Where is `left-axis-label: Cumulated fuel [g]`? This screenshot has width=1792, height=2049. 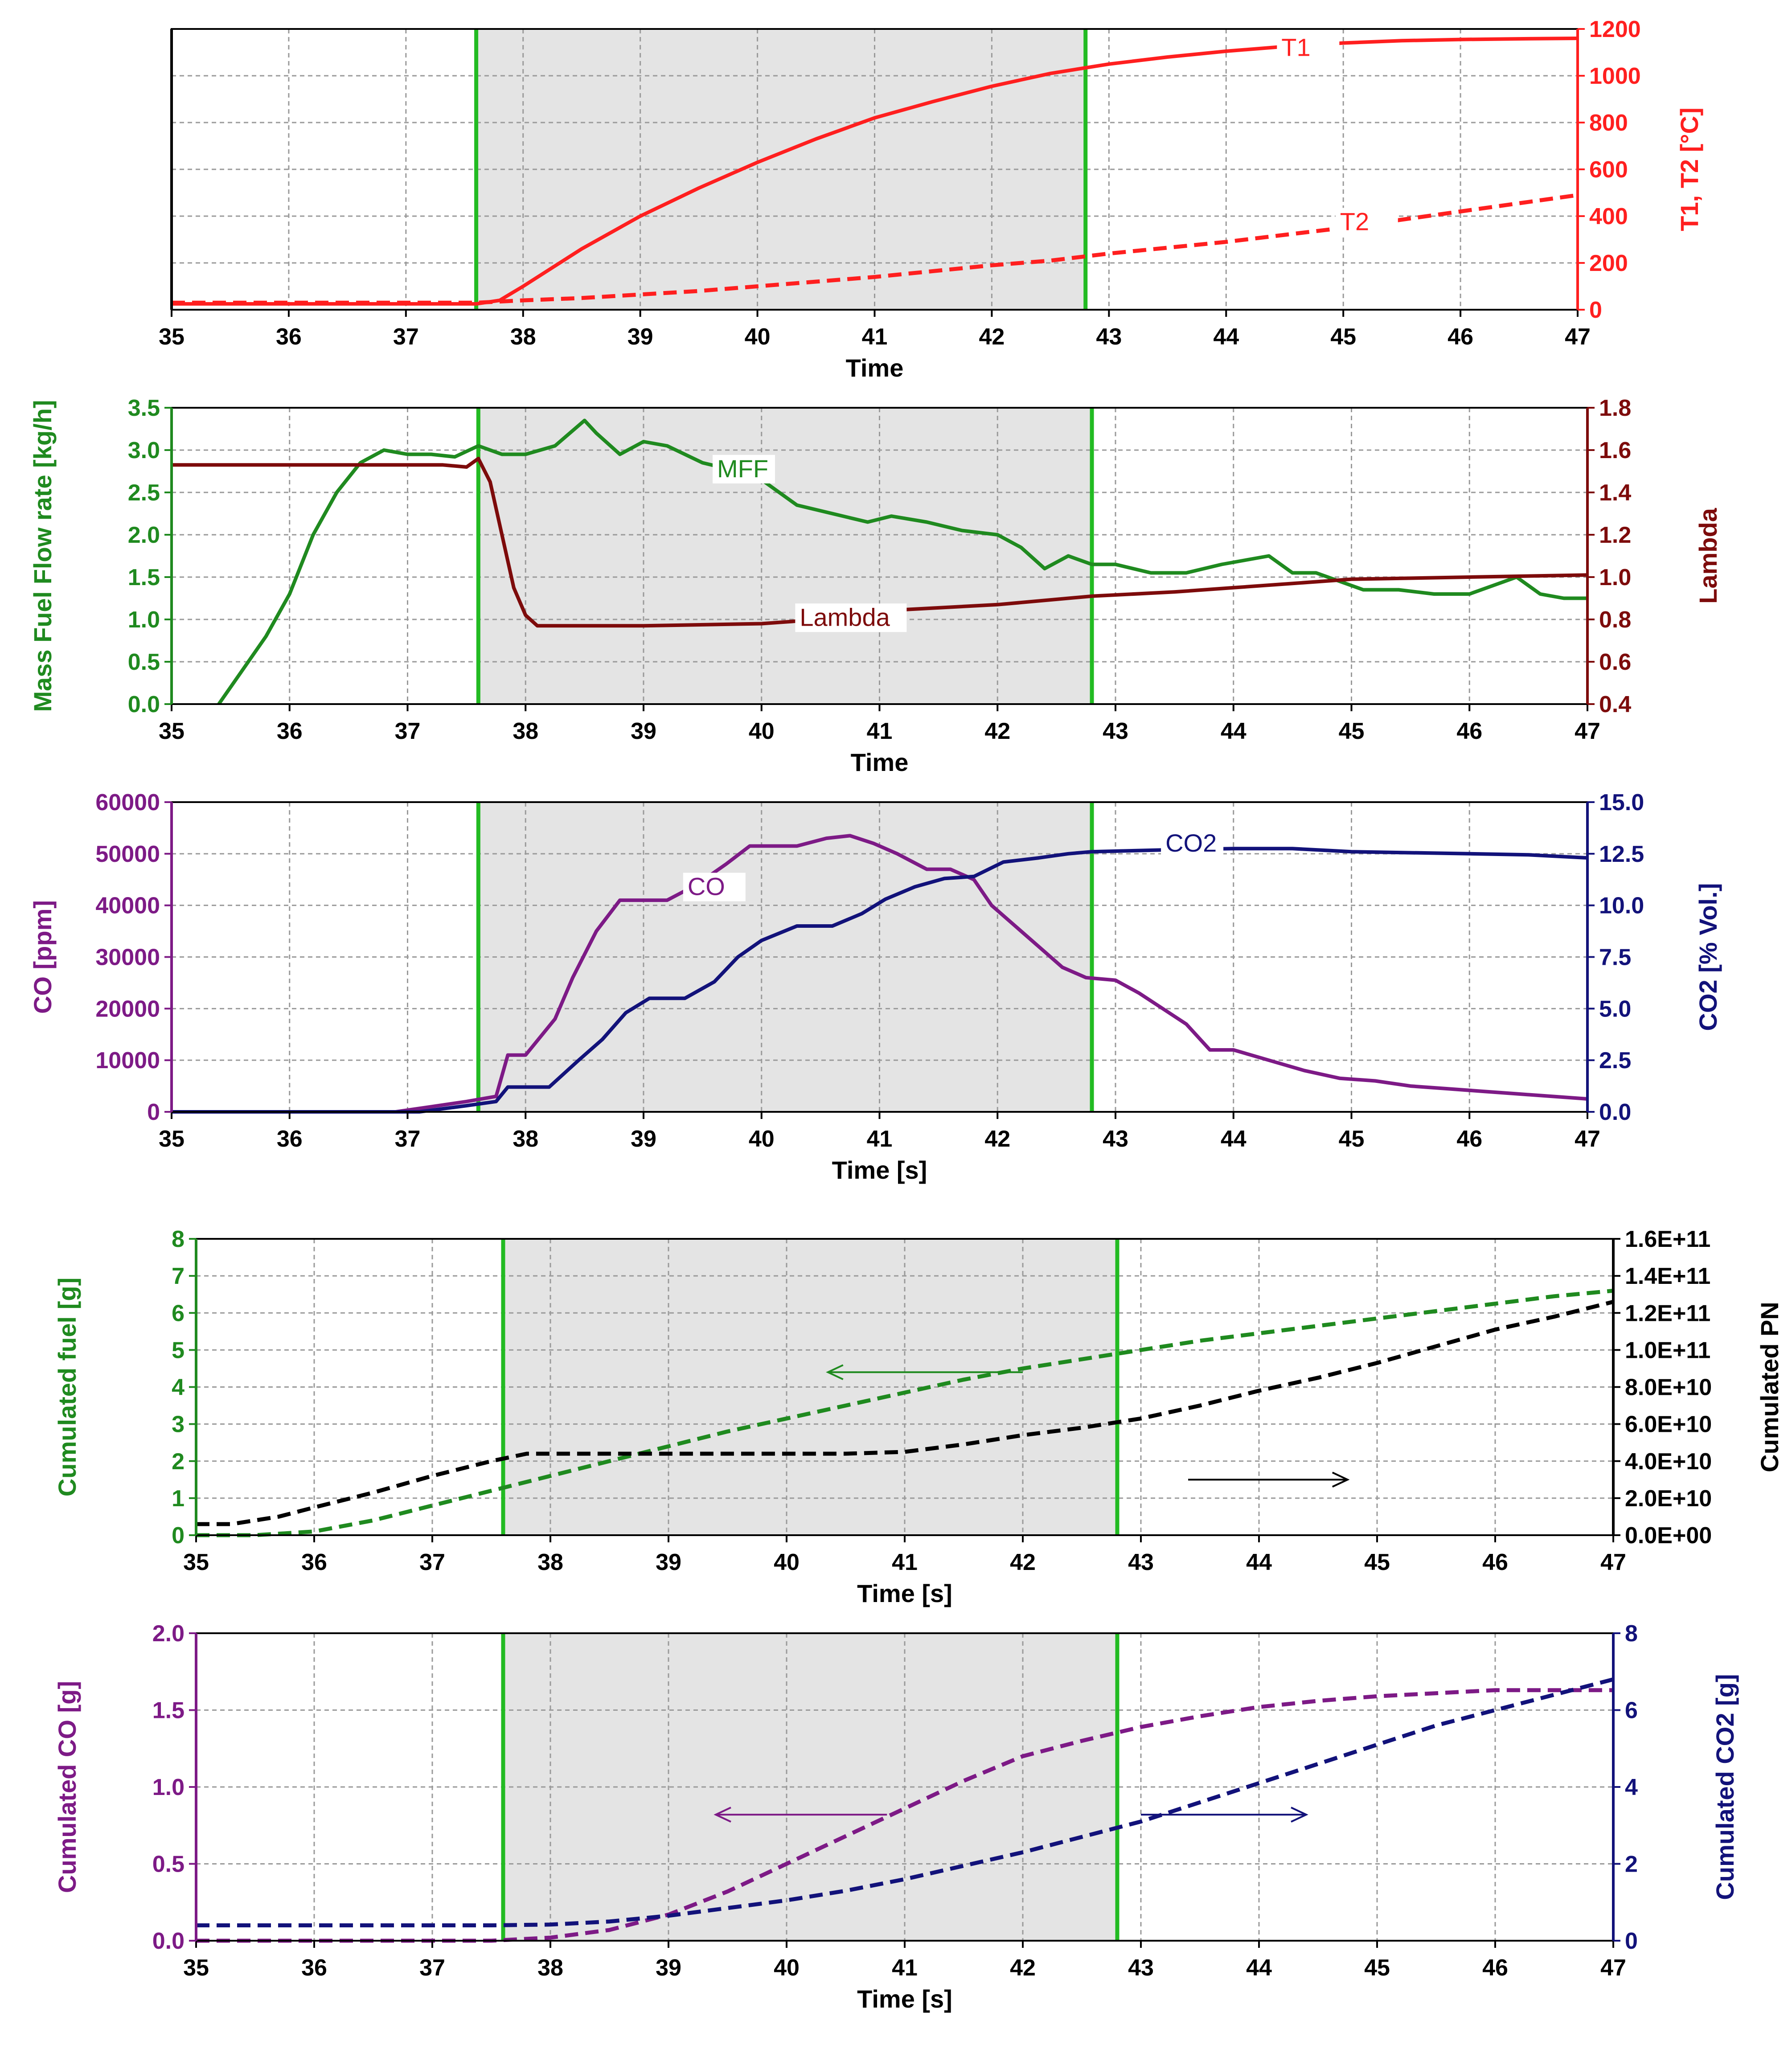
left-axis-label: Cumulated fuel [g] is located at coordinates (67, 1387).